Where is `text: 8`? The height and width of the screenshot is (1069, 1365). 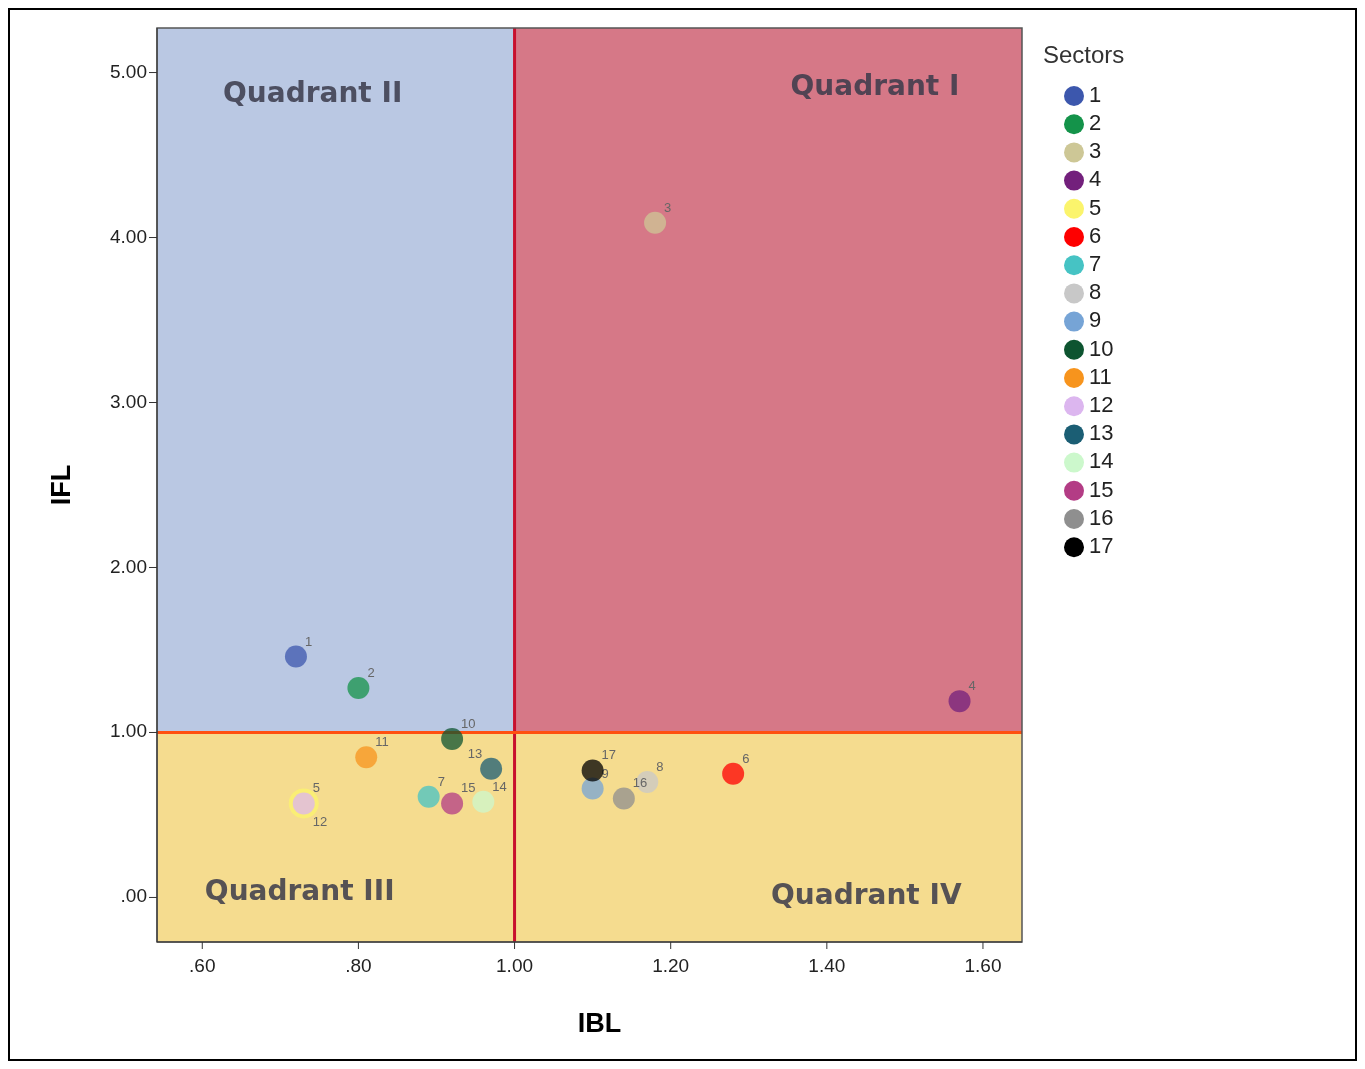
text: 8 is located at coordinates (660, 766).